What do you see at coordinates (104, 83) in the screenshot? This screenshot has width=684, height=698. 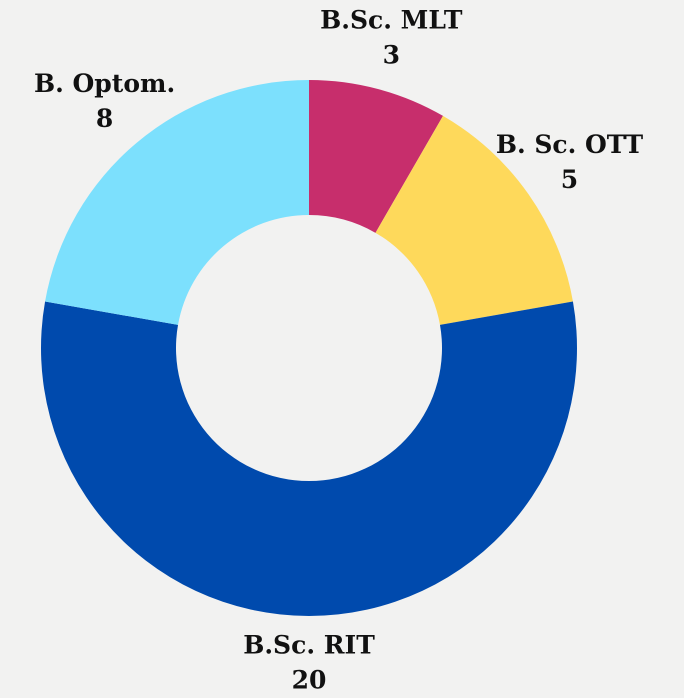 I see `slice-label: B. Optom.` at bounding box center [104, 83].